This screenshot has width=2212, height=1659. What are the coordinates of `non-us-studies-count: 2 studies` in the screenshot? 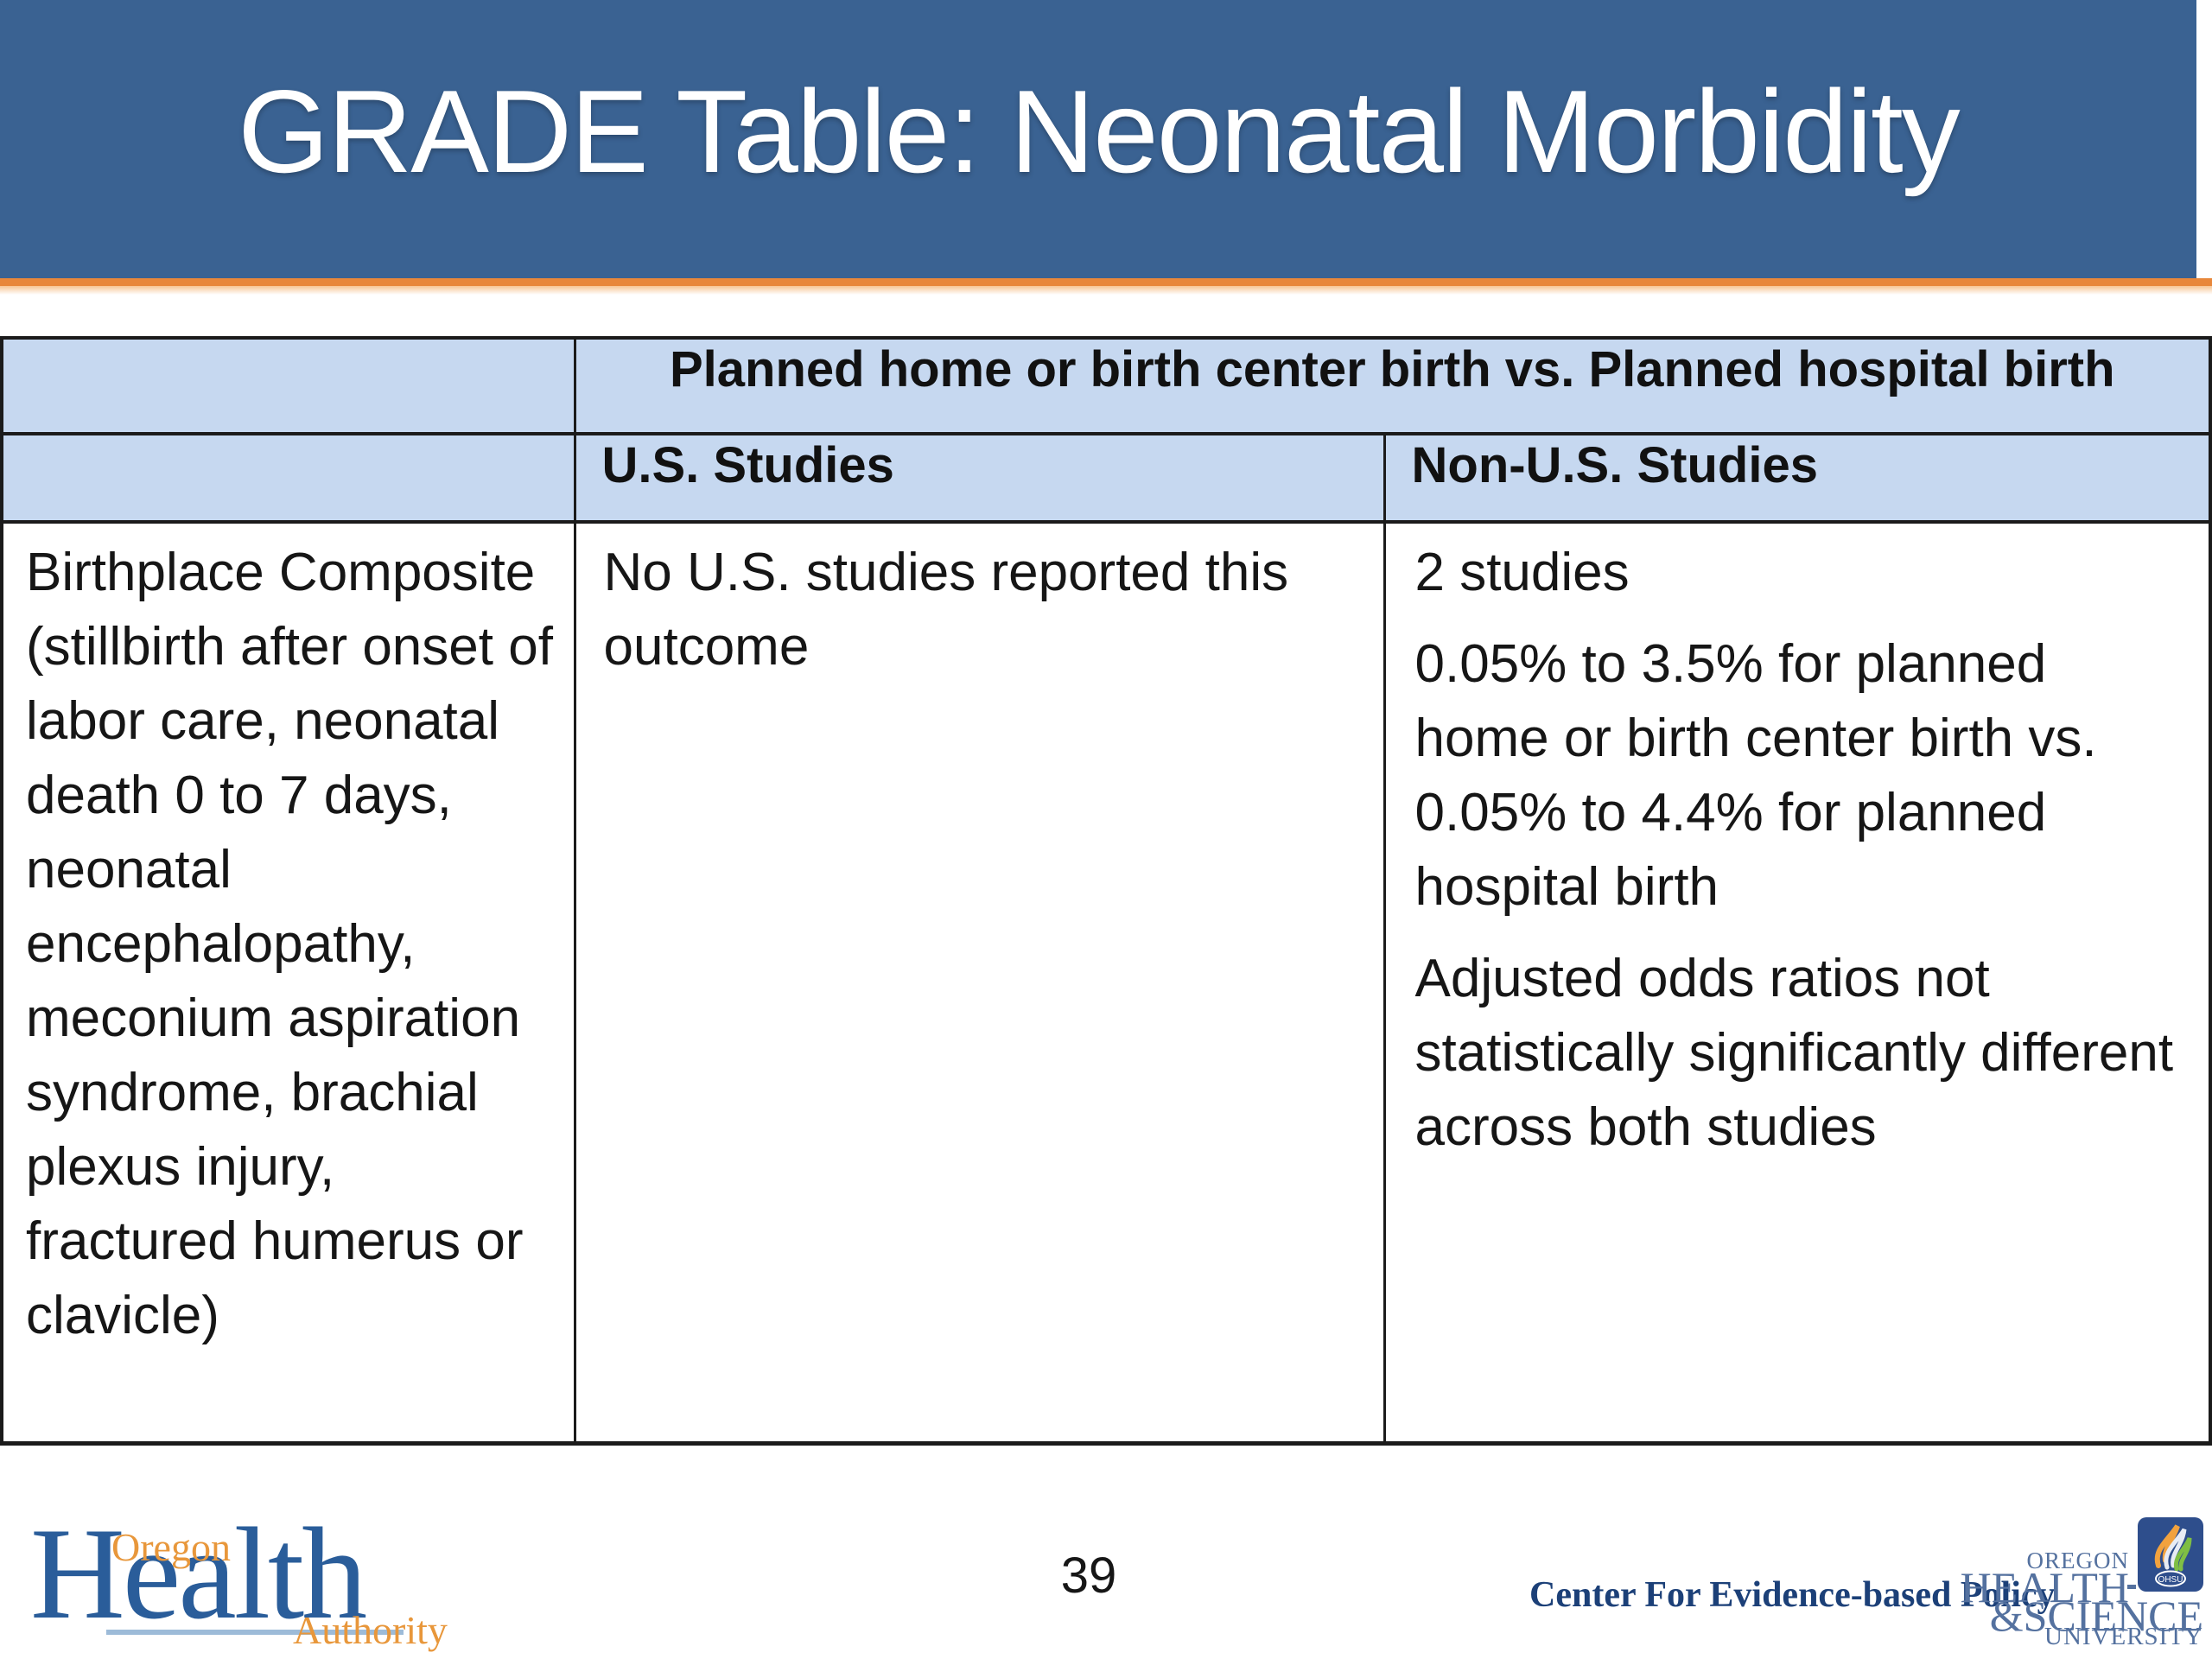 It's located at (1522, 572).